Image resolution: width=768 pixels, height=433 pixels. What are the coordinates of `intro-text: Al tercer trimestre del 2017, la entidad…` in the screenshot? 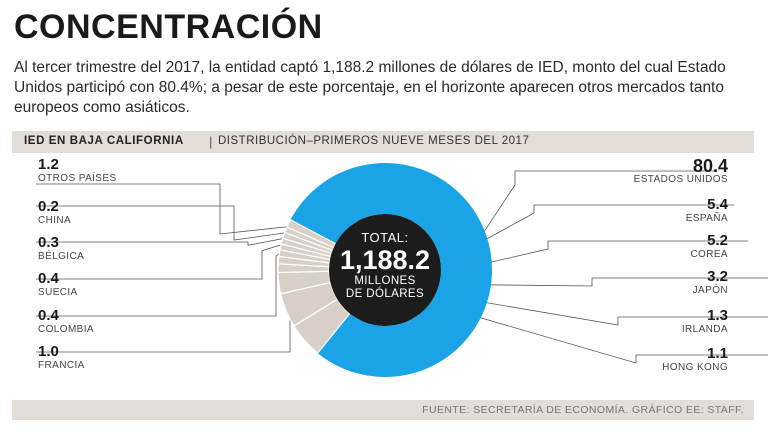 It's located at (370, 87).